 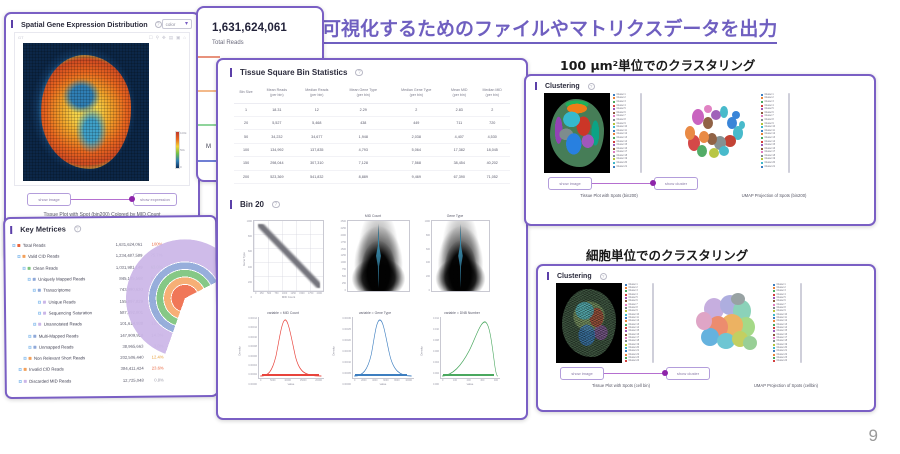 What do you see at coordinates (167, 38) in the screenshot?
I see `plot-toolbar: ☐ ⚲ ✥ ▤ ▣ ⌂` at bounding box center [167, 38].